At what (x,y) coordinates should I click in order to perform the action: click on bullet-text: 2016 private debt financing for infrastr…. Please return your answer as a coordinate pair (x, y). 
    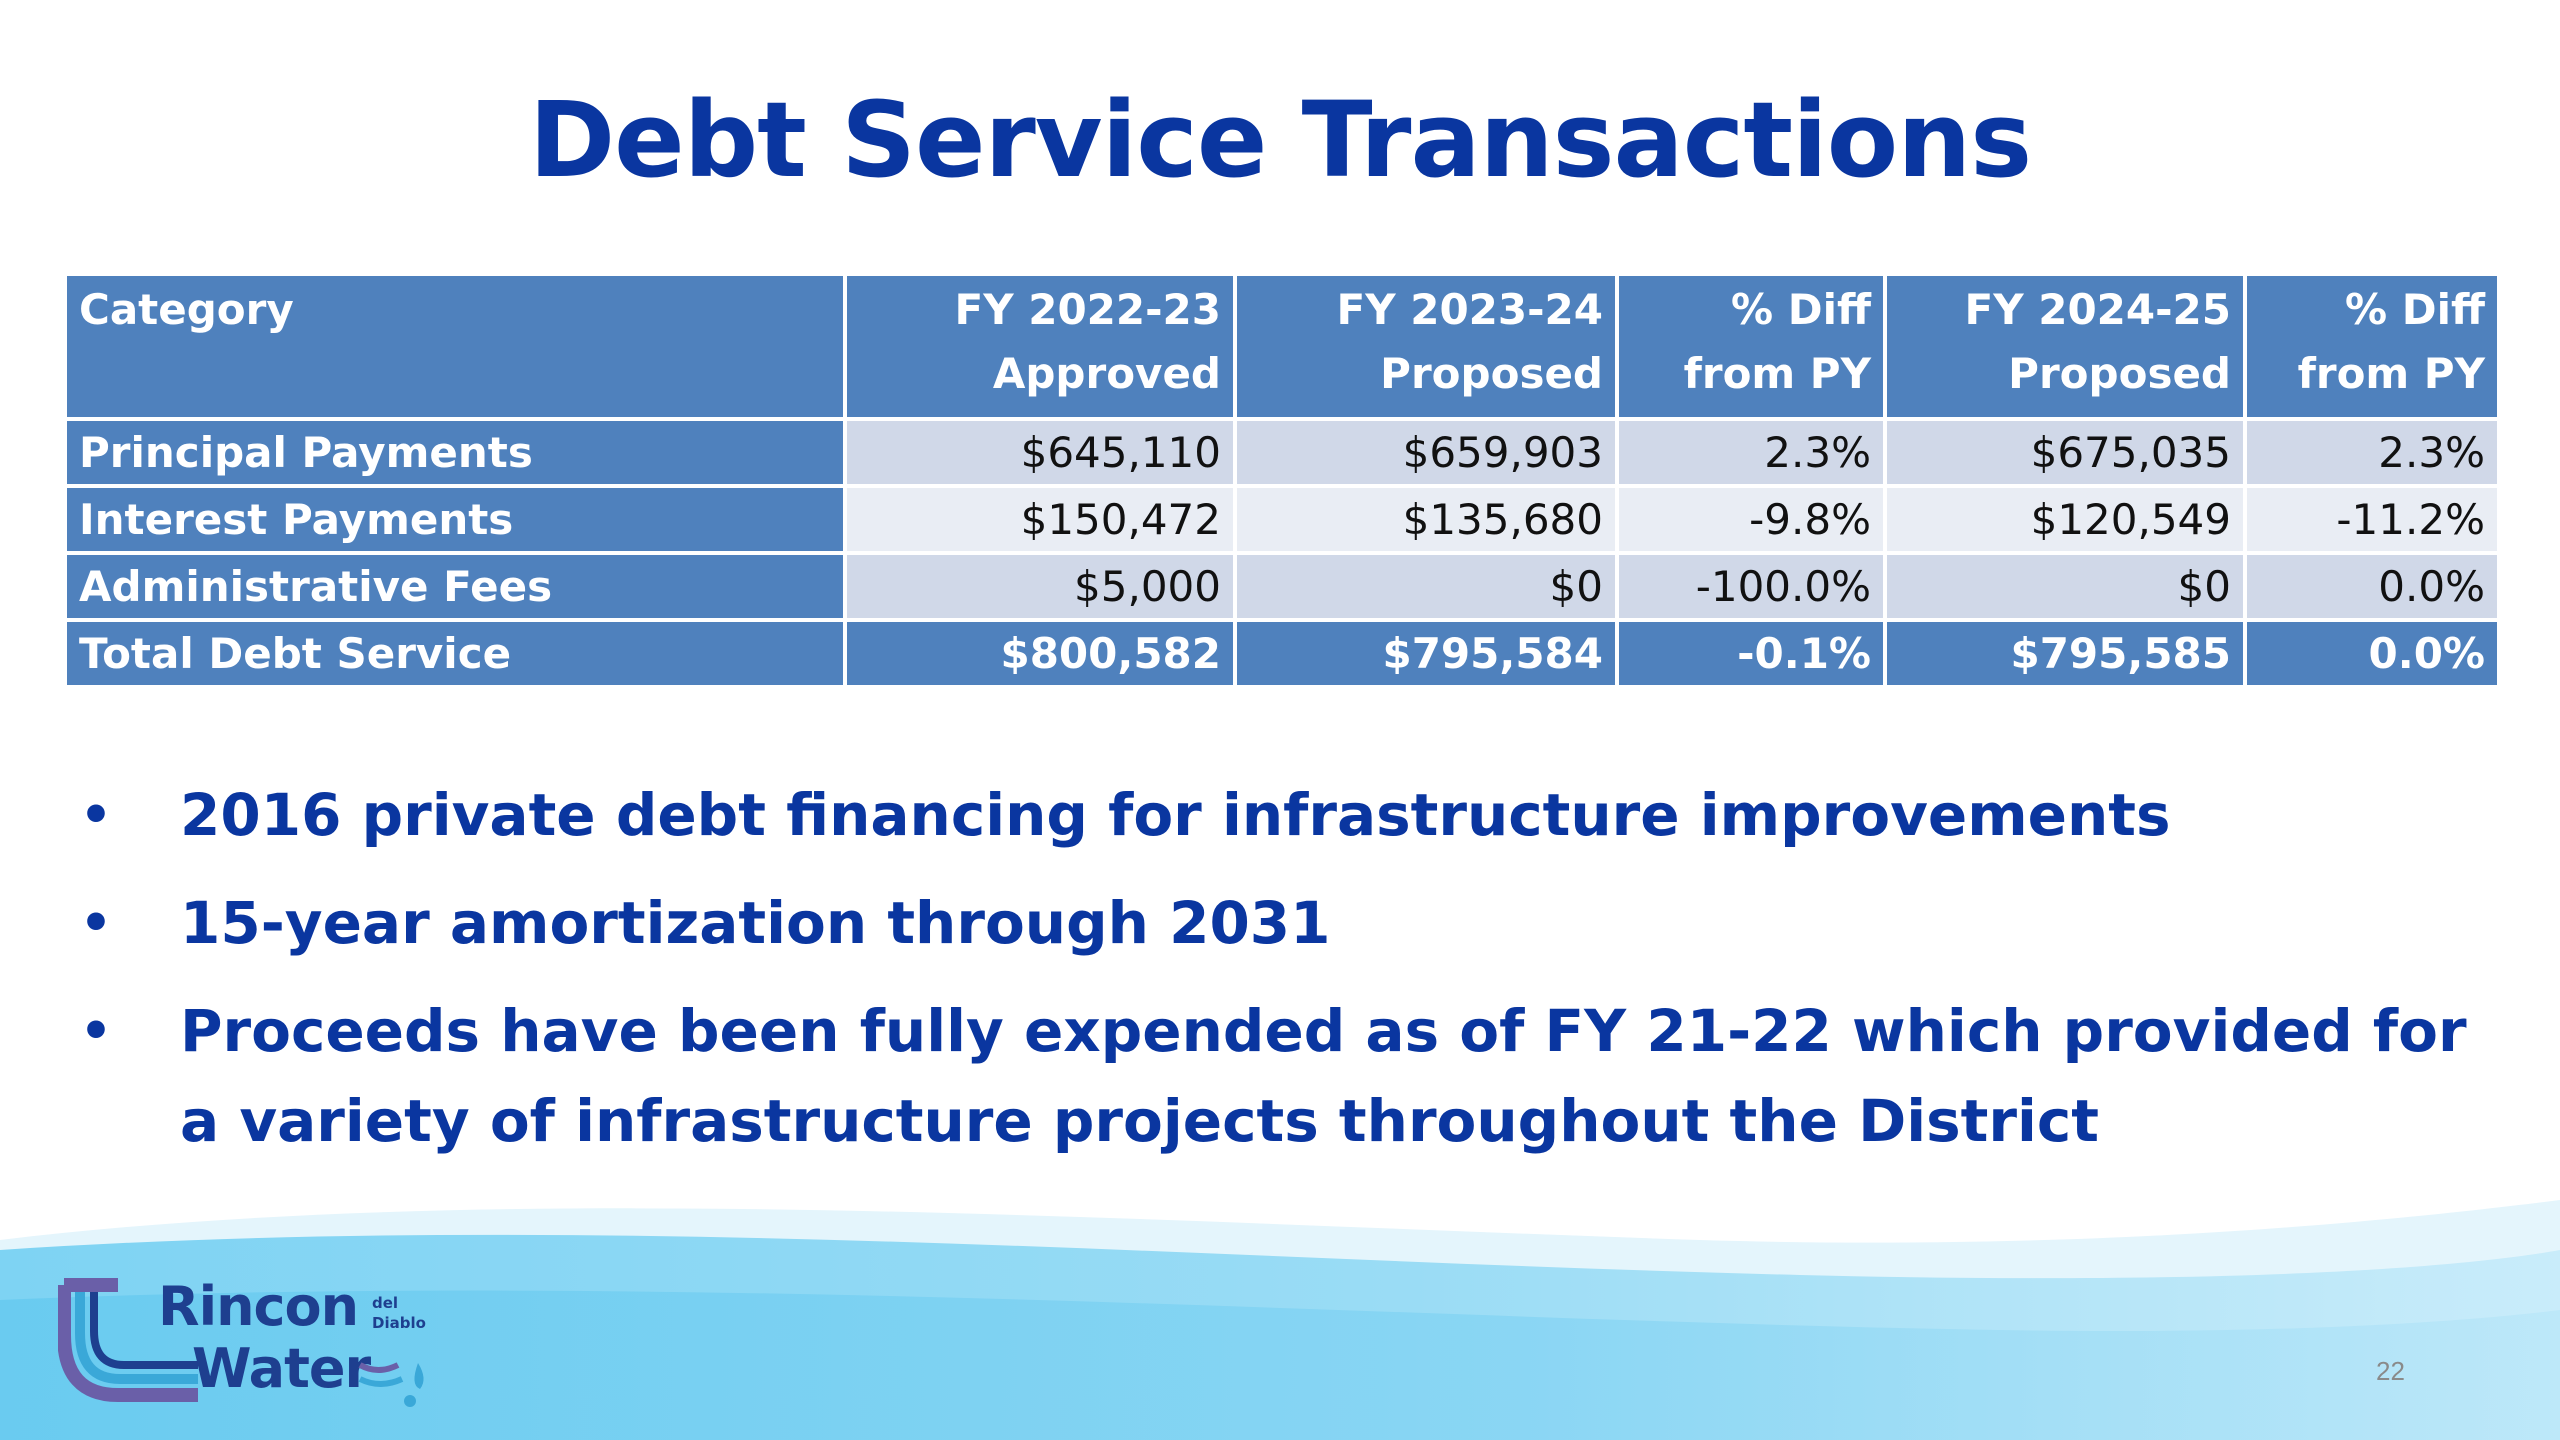
    Looking at the image, I should click on (1175, 815).